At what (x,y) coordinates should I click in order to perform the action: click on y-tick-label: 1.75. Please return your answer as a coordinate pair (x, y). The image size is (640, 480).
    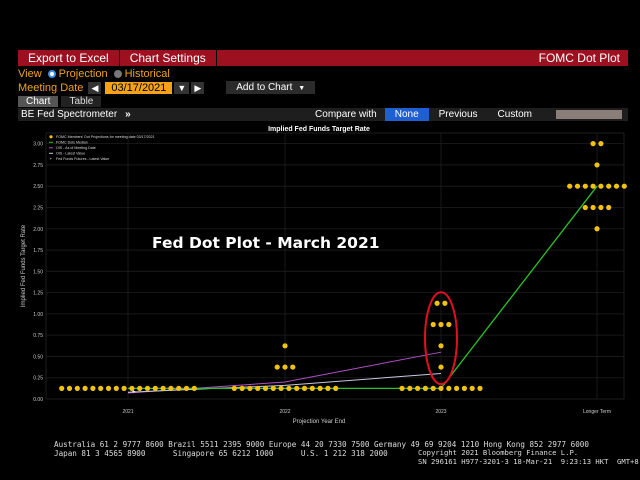
    Looking at the image, I should click on (38, 251).